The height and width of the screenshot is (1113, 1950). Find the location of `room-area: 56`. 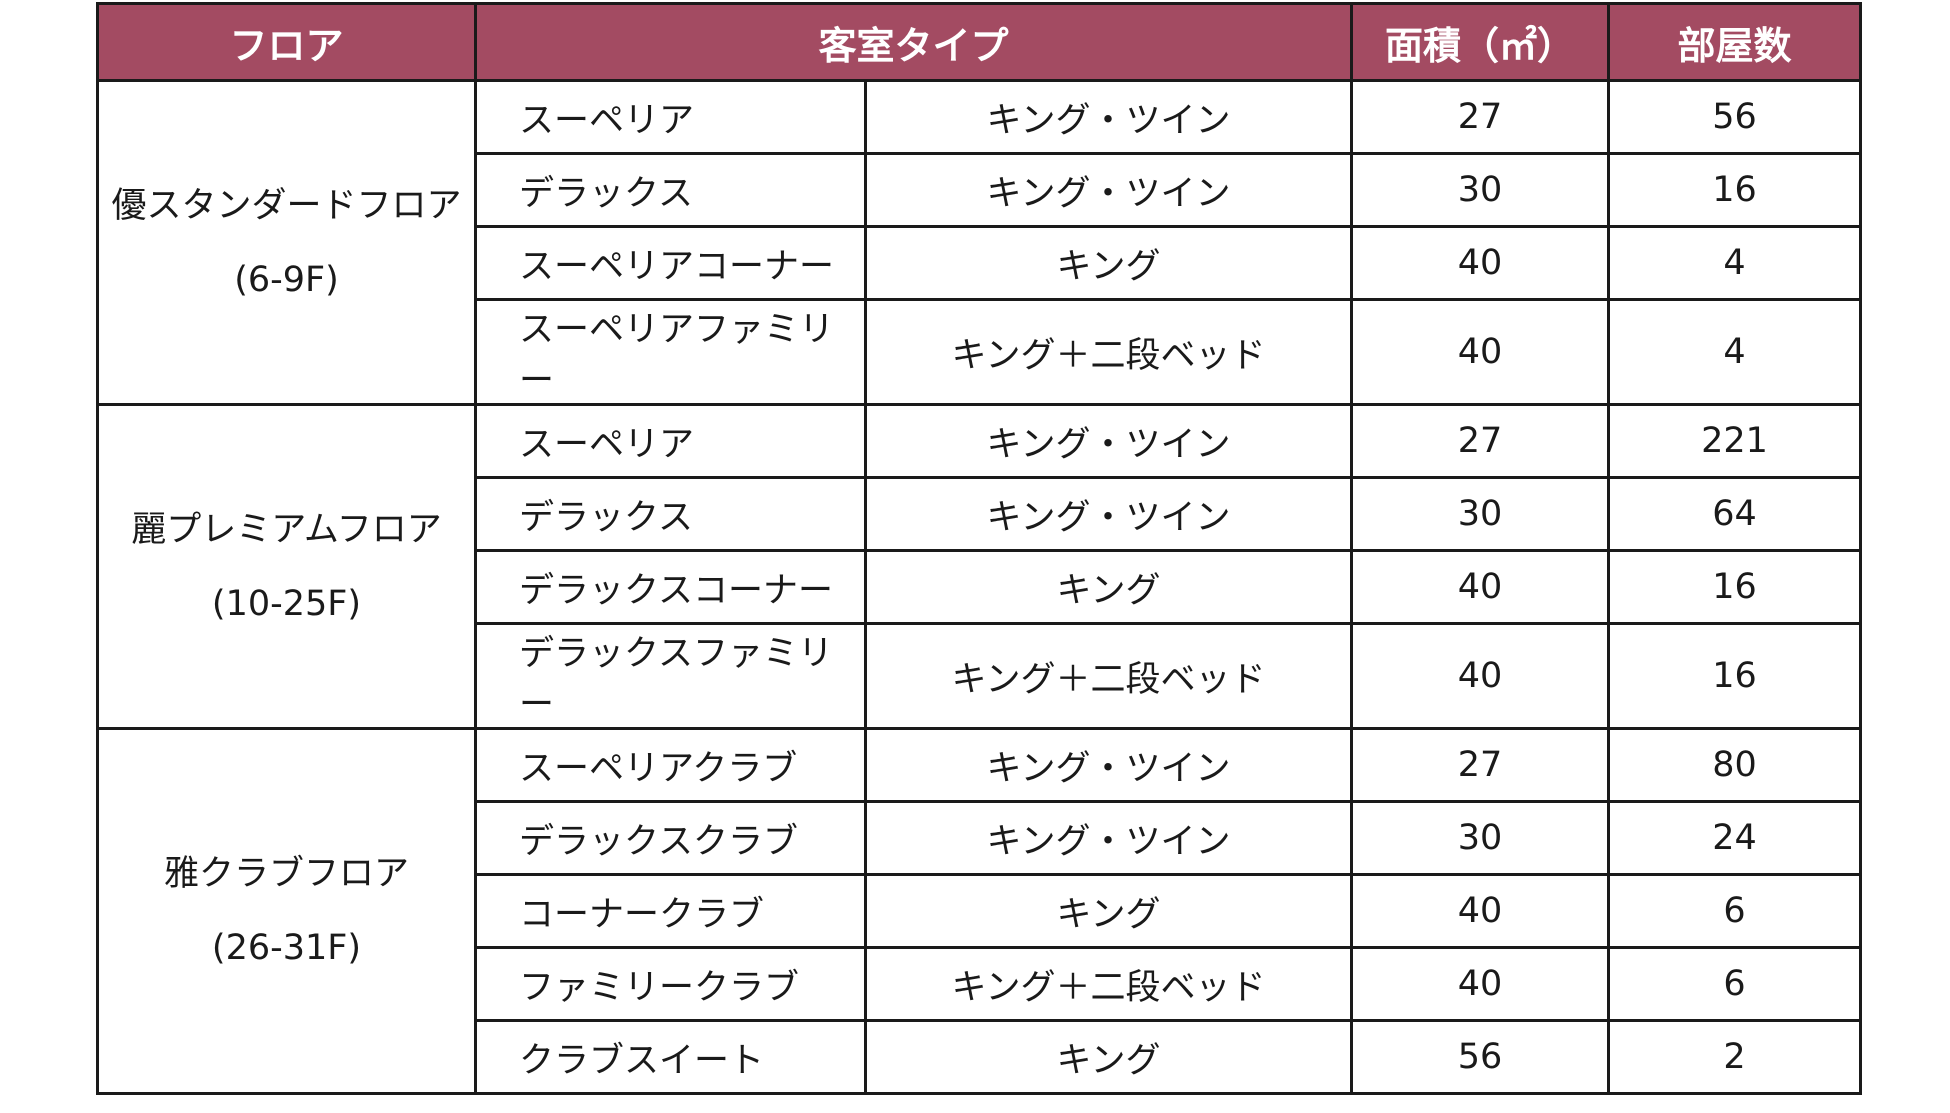

room-area: 56 is located at coordinates (1480, 1057).